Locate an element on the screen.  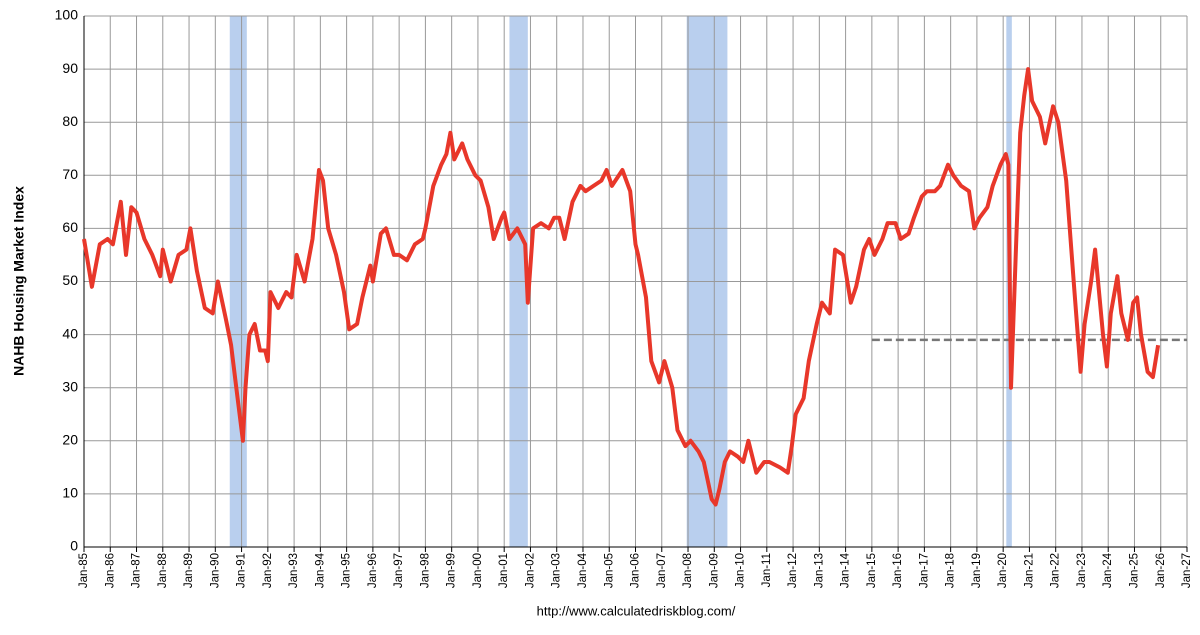
x-tick-label: Jan-06 is located at coordinates (636, 570).